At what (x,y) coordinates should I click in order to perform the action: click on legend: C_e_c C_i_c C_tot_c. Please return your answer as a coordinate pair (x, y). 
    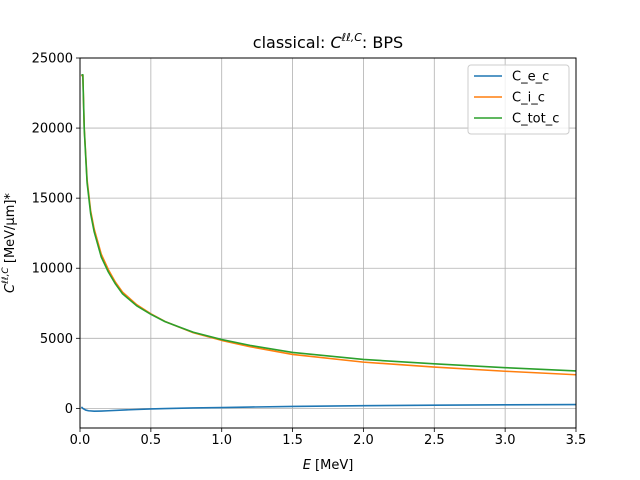
    Looking at the image, I should click on (518, 99).